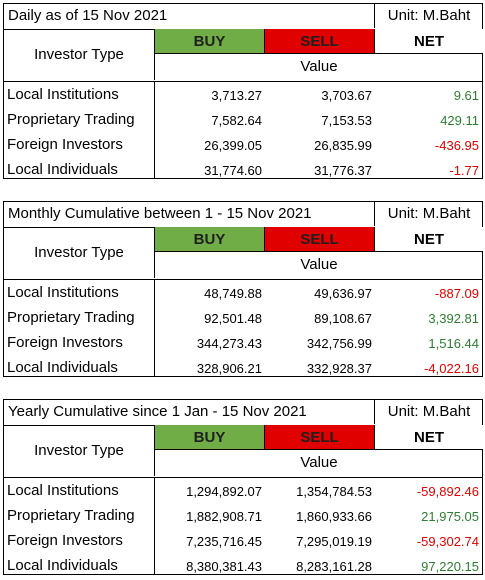  Describe the element at coordinates (229, 343) in the screenshot. I see `buy-value: 344,273.43` at that location.